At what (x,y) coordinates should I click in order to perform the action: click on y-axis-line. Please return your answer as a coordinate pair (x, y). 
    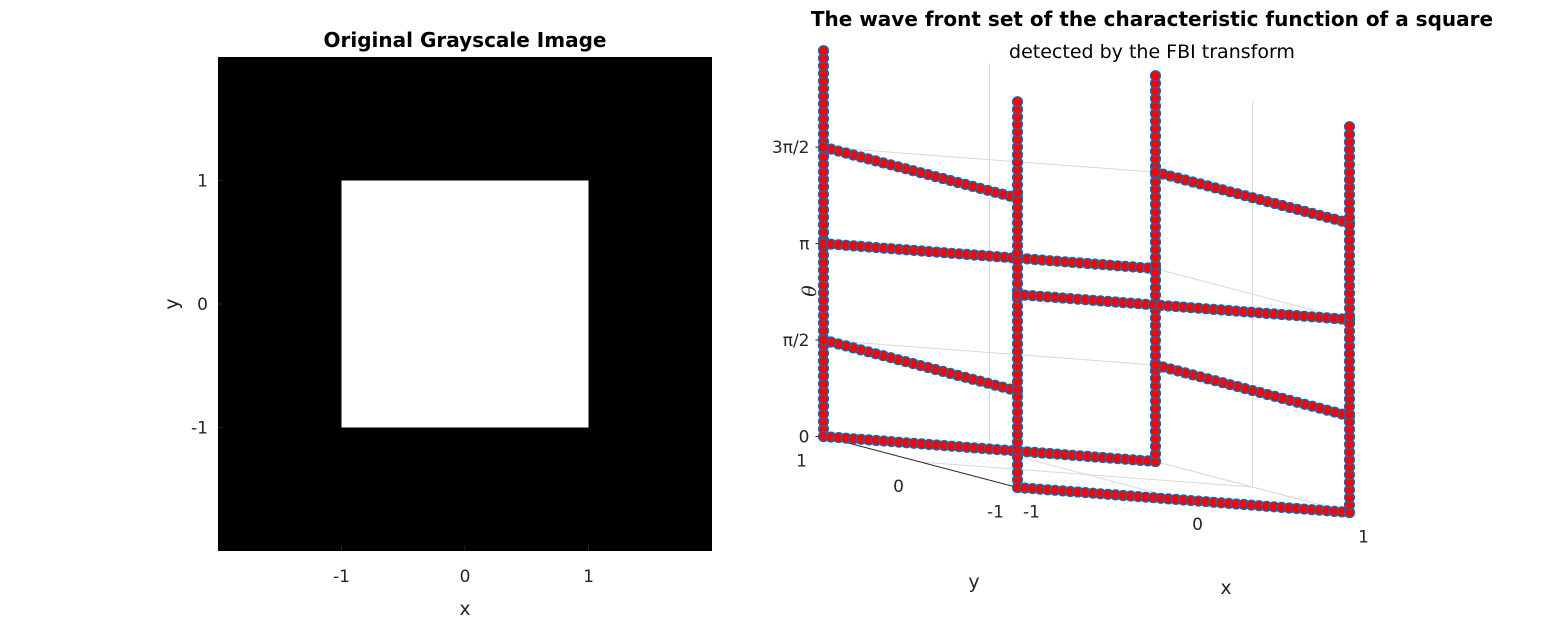
    Looking at the image, I should click on (920, 462).